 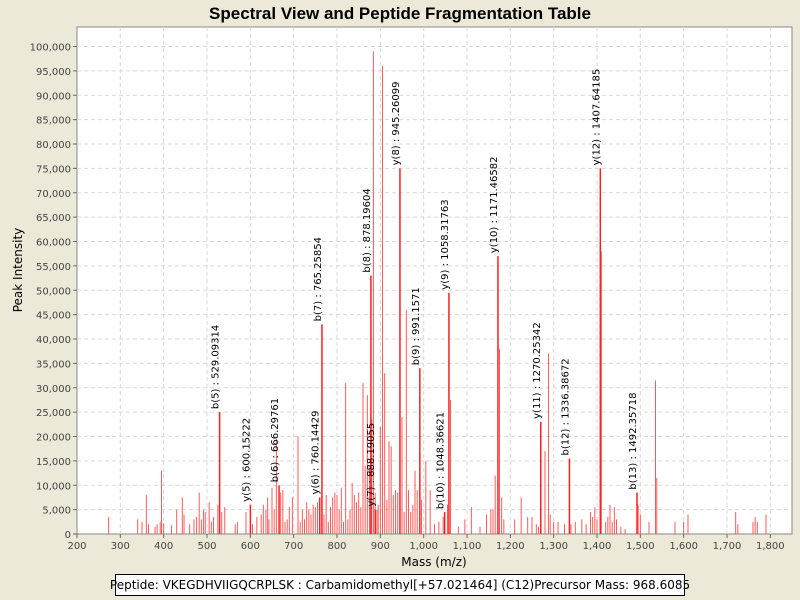 What do you see at coordinates (53, 340) in the screenshot?
I see `y-tick-label: 40,000` at bounding box center [53, 340].